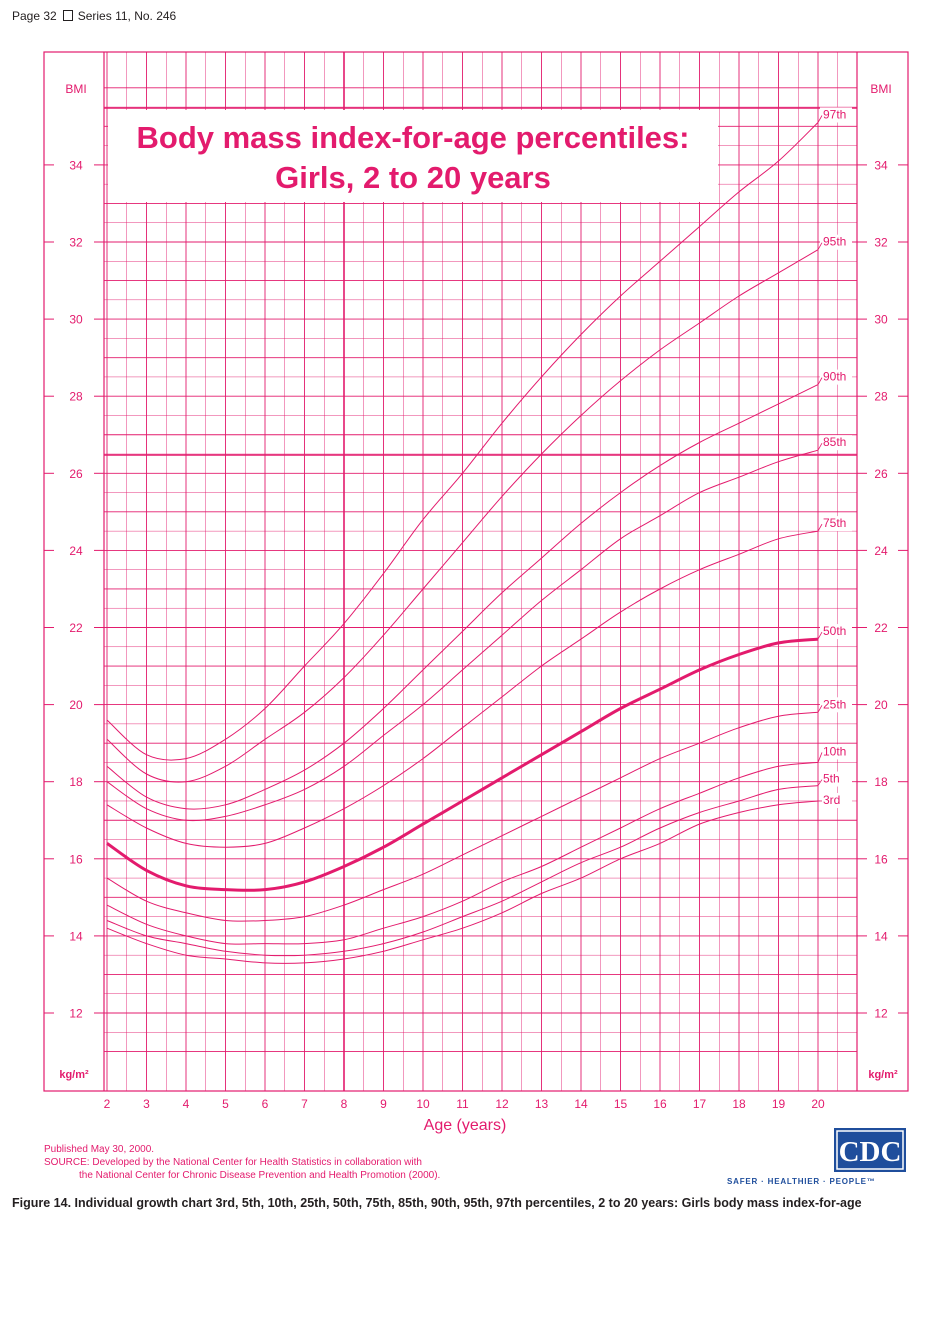  Describe the element at coordinates (75, 89) in the screenshot. I see `y-axis-title-left: BMI` at that location.